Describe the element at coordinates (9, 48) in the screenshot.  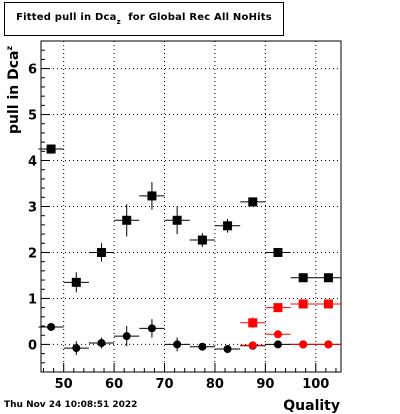
I see `y-axis-title-subscript: z` at that location.